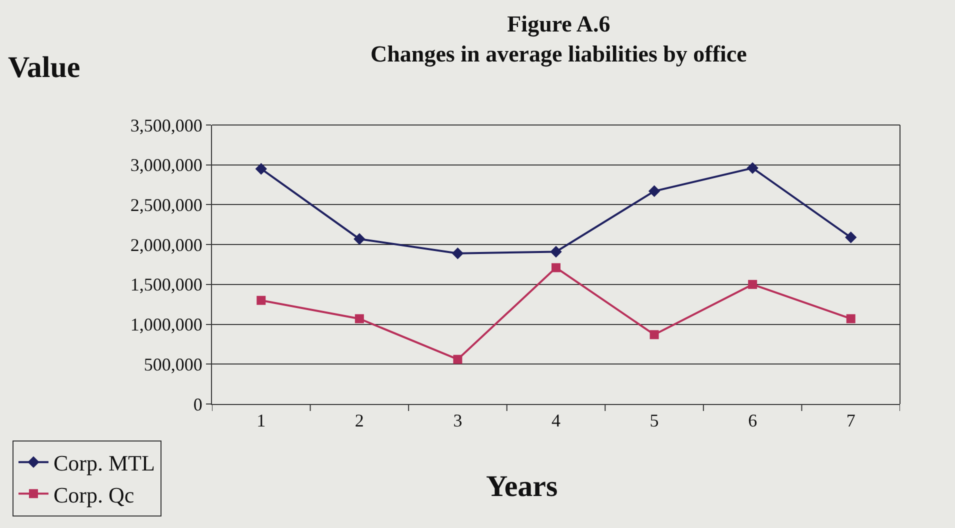  I want to click on y-tick-label: 2,500,000, so click(166, 205).